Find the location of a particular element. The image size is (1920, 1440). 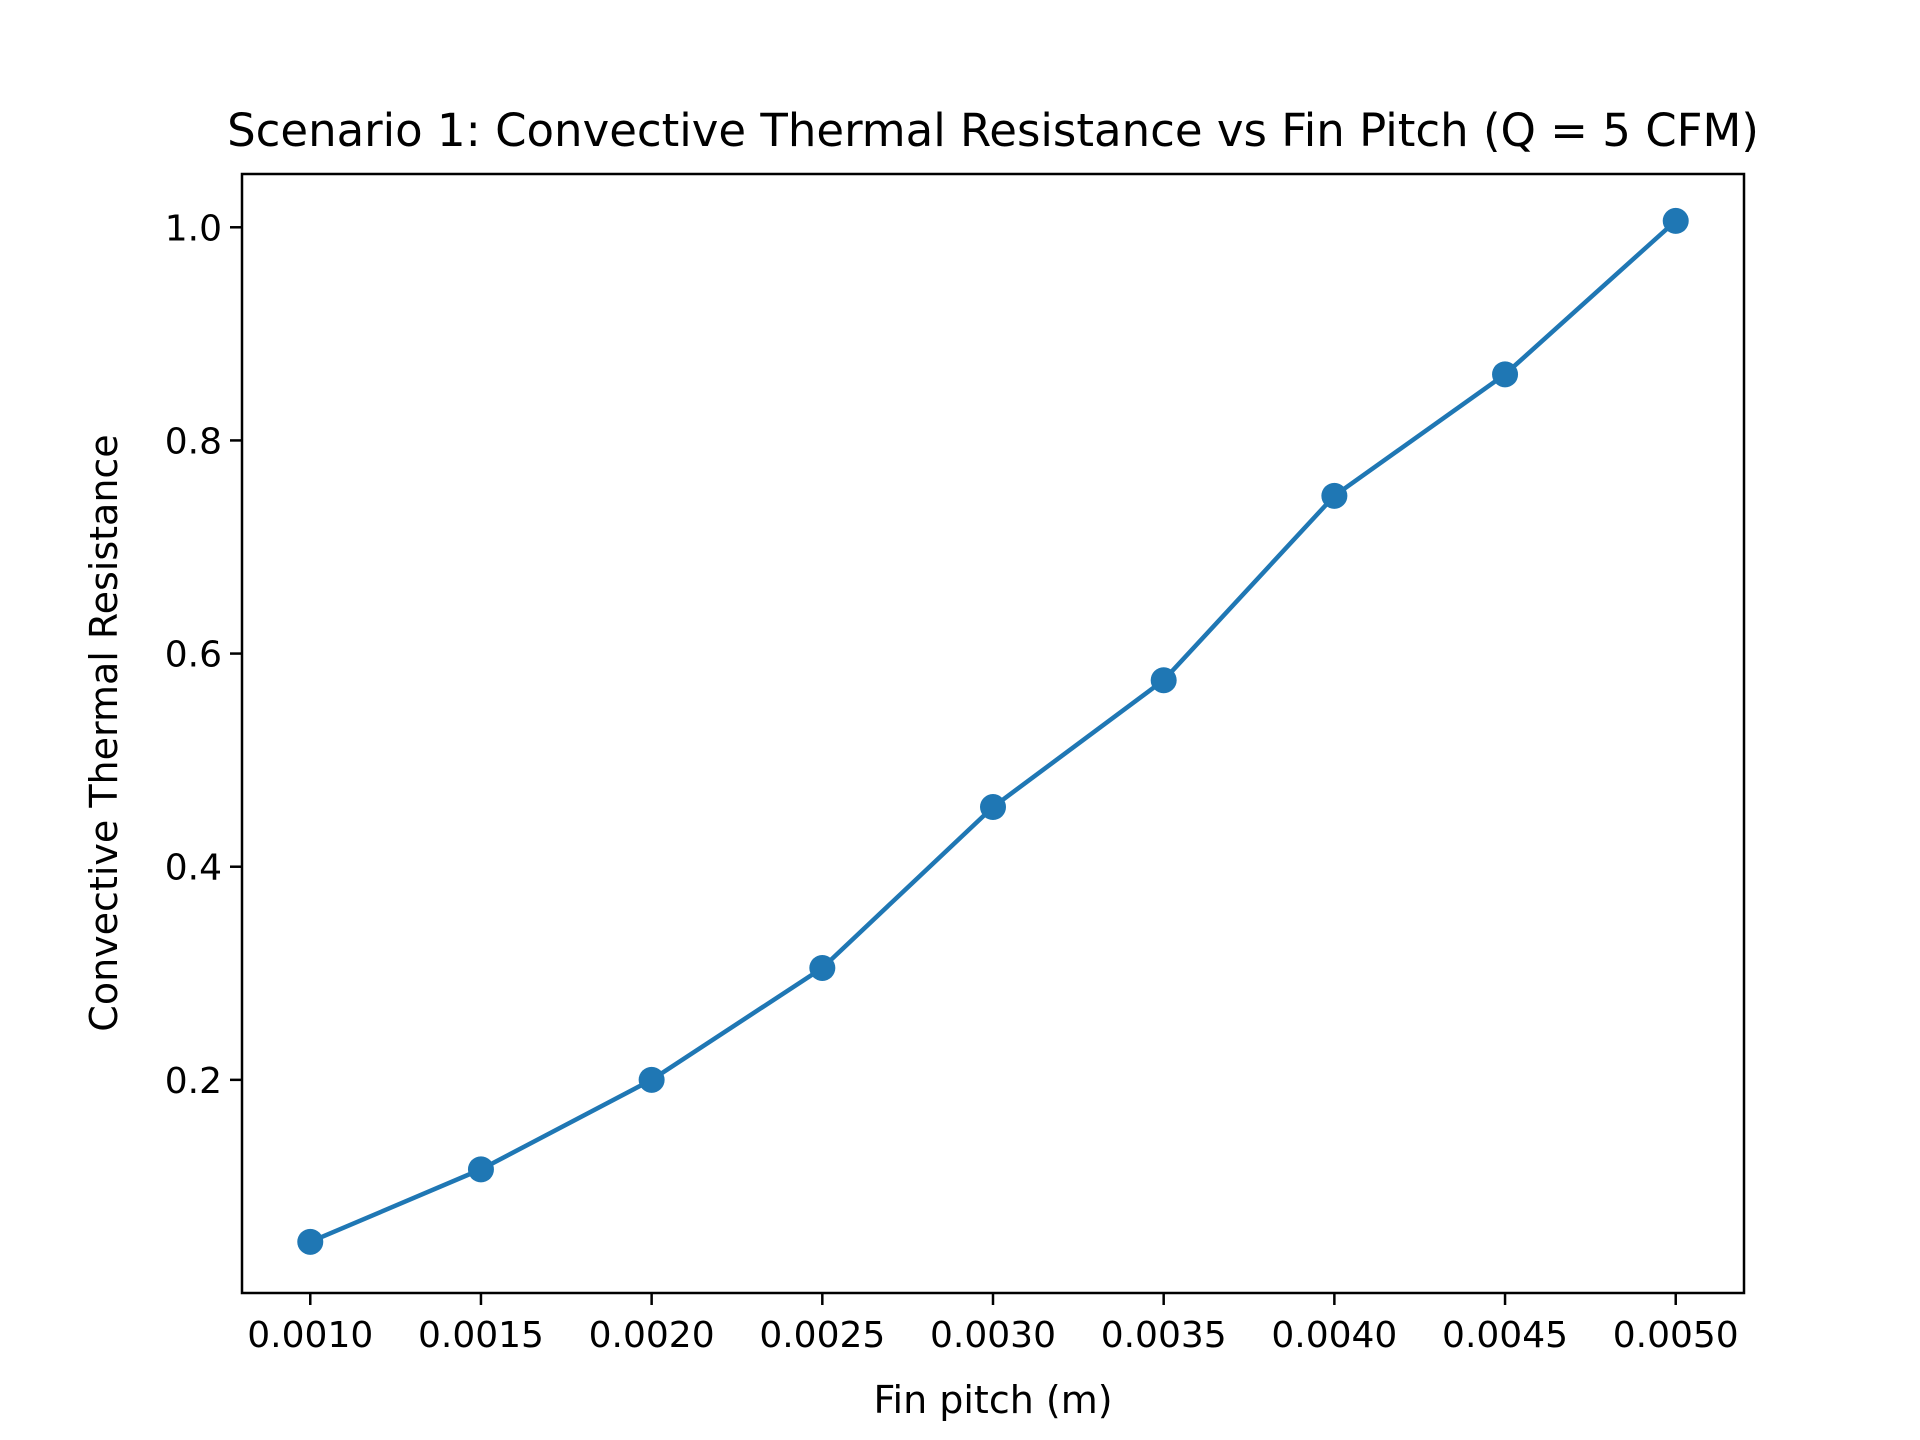

x-tick-label: 0.0025 is located at coordinates (822, 1335).